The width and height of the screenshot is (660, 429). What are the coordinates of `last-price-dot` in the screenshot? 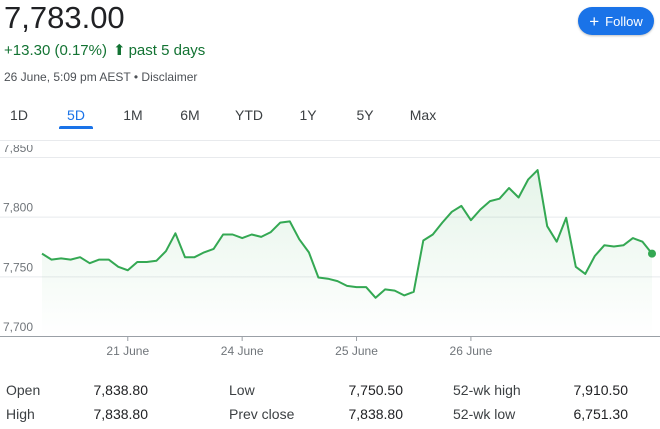 It's located at (652, 253).